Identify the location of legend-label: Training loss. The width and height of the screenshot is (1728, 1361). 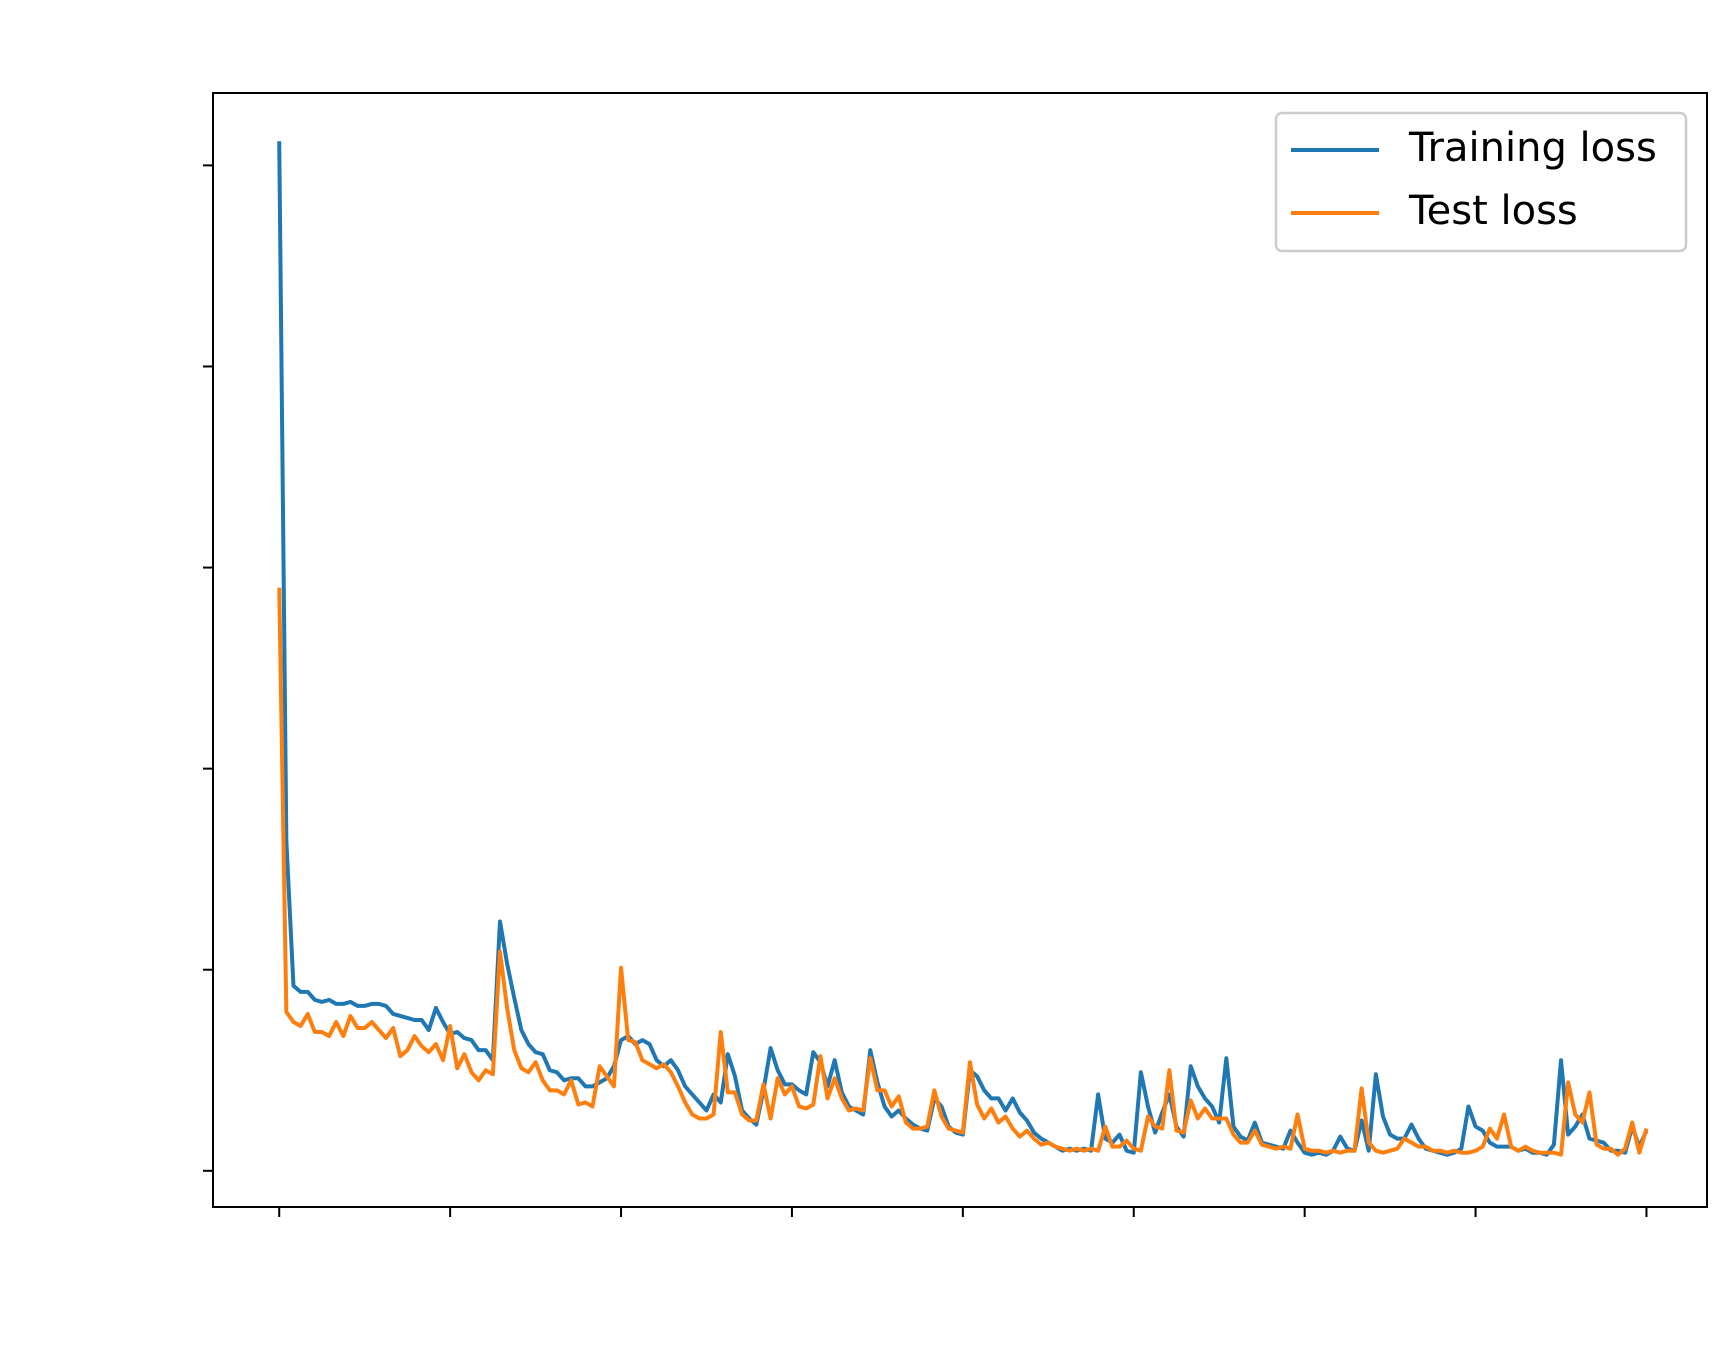
(1532, 148).